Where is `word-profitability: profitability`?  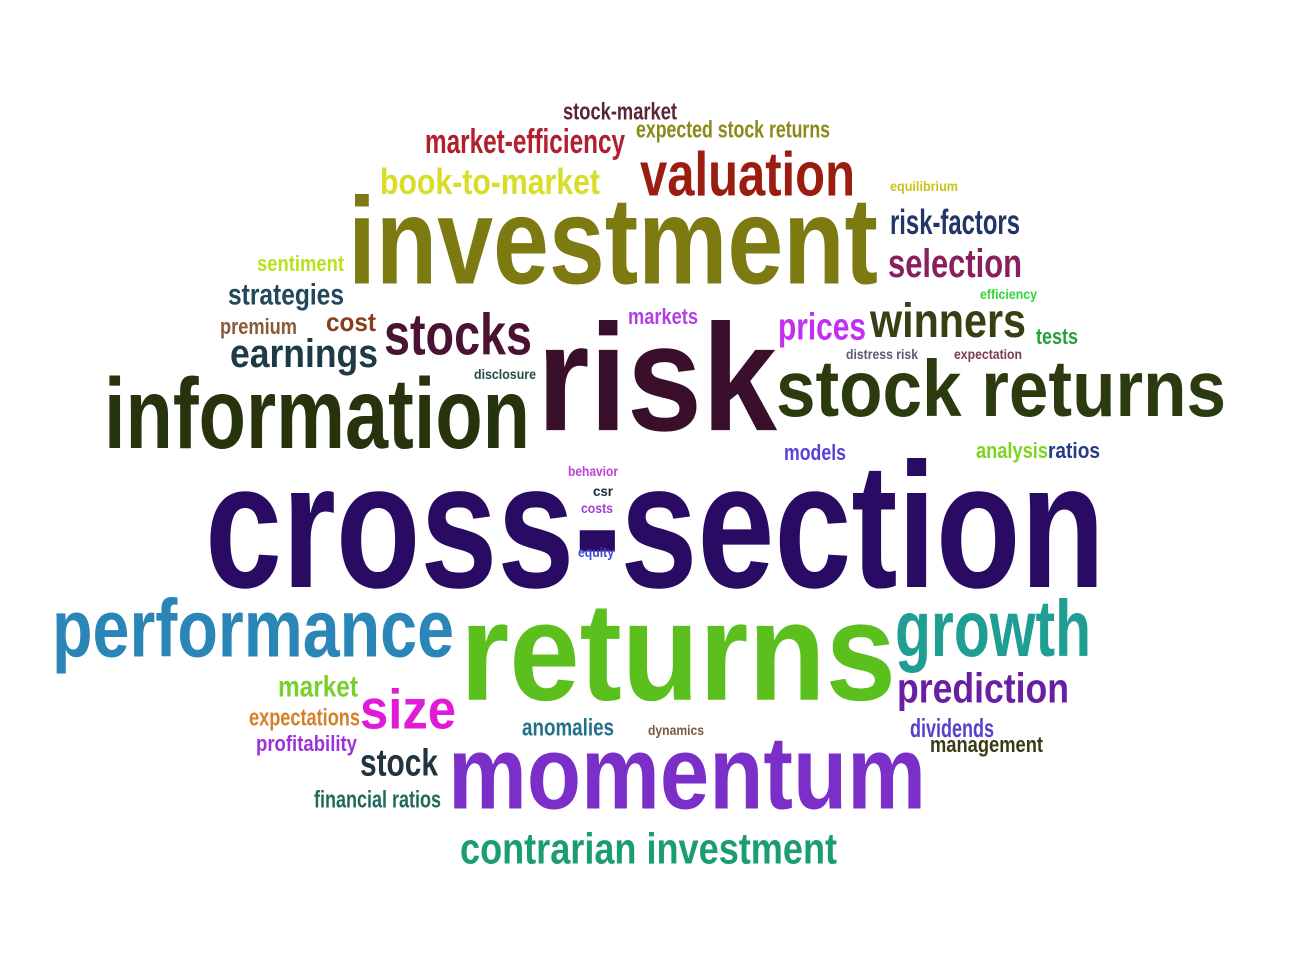
word-profitability: profitability is located at coordinates (306, 743).